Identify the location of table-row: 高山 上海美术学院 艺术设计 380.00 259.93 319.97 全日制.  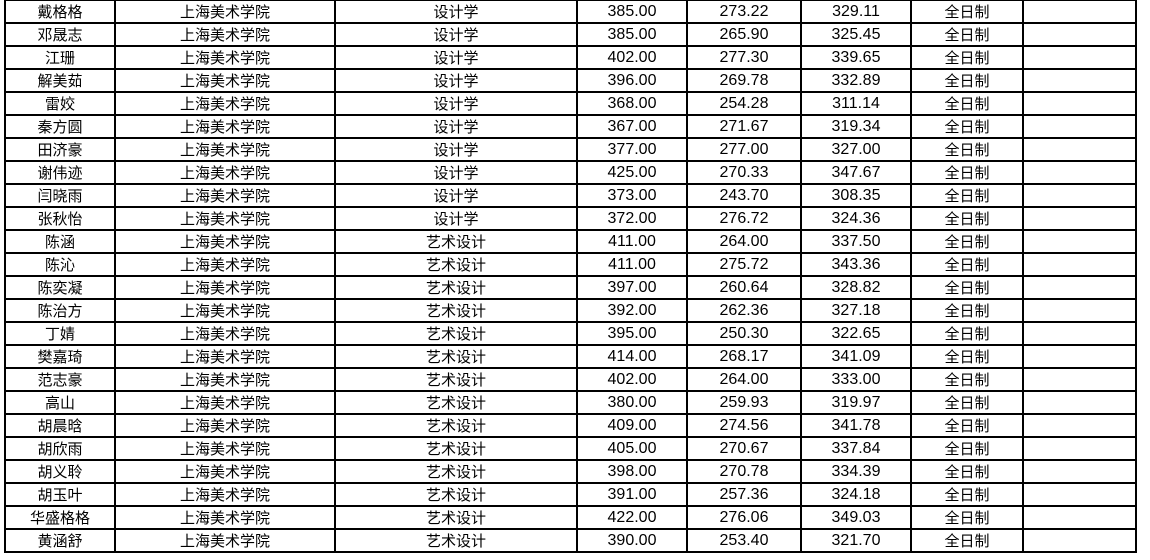
(570, 402).